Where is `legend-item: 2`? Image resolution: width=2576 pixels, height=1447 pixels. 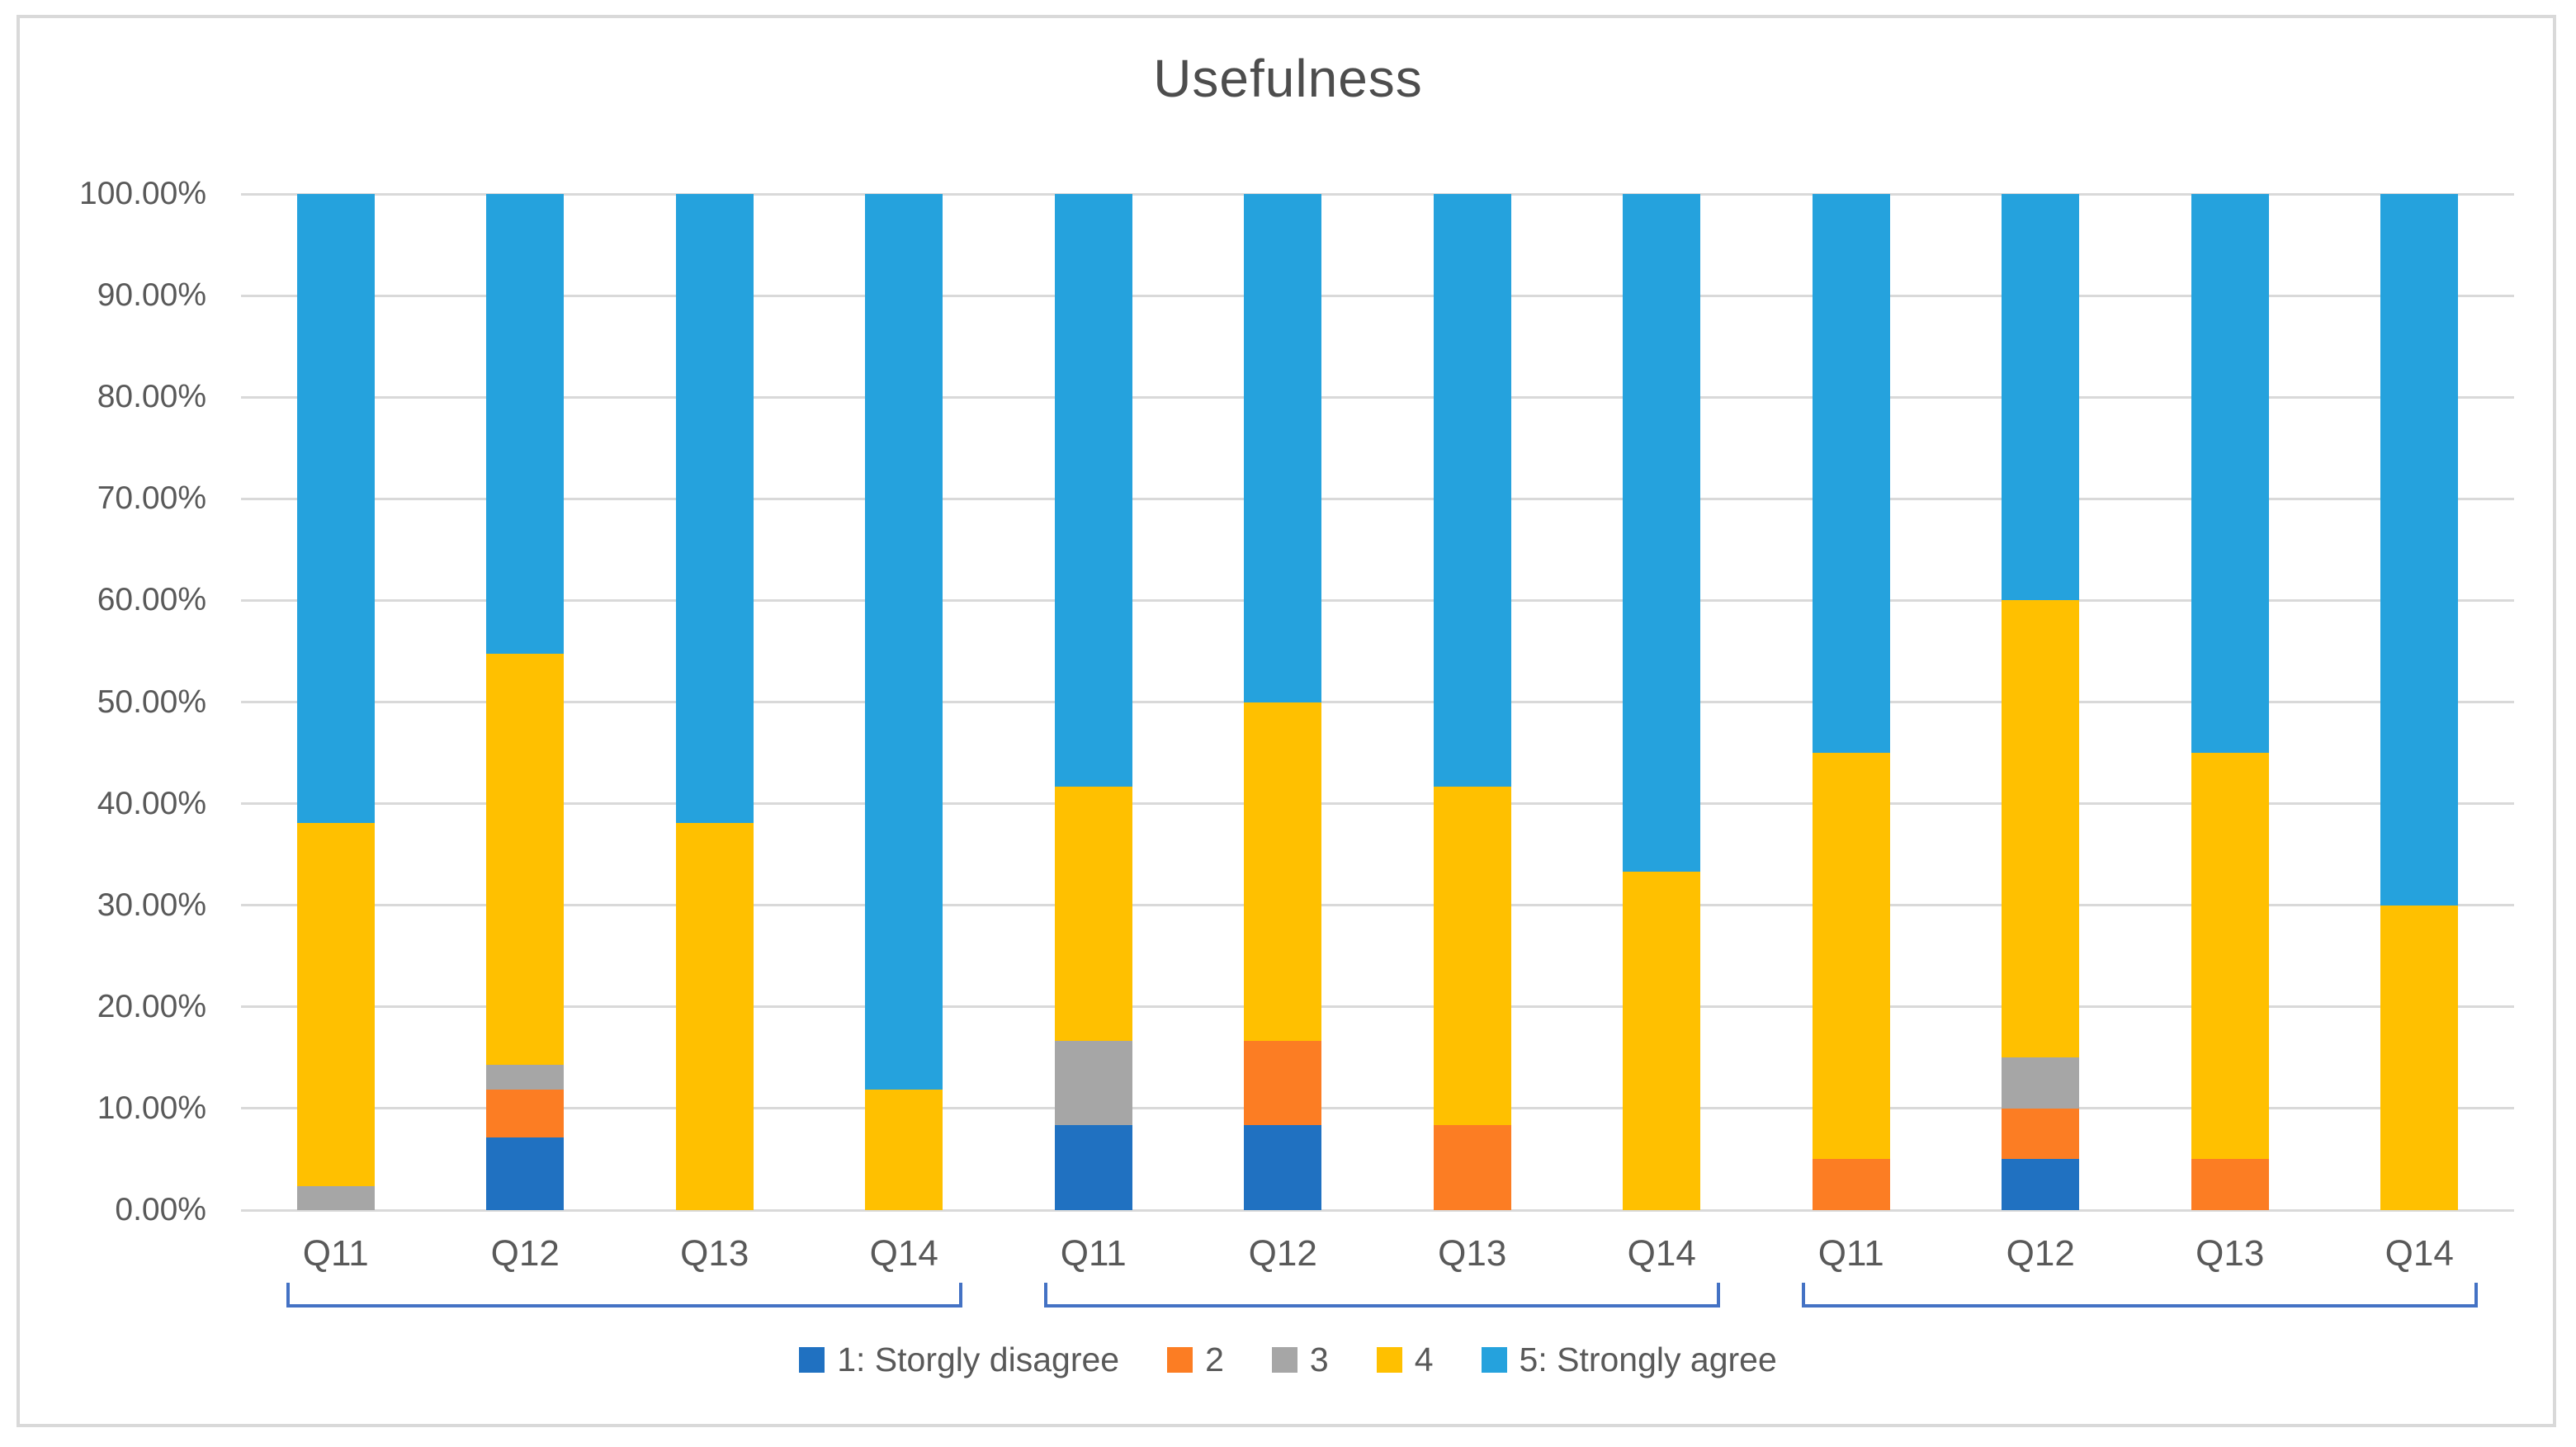
legend-item: 2 is located at coordinates (1195, 1360).